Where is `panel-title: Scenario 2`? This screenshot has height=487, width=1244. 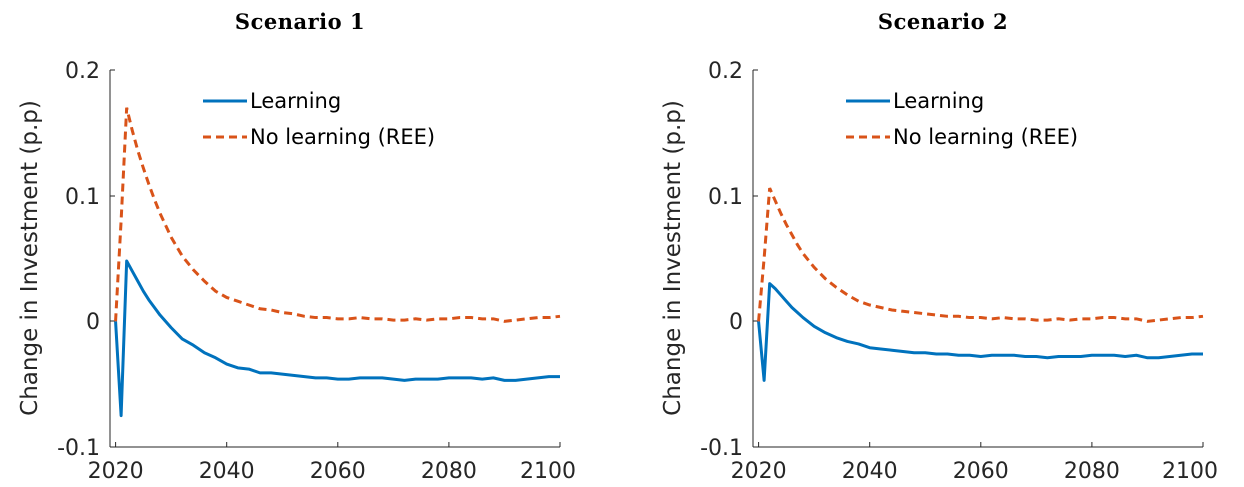
panel-title: Scenario 2 is located at coordinates (943, 21).